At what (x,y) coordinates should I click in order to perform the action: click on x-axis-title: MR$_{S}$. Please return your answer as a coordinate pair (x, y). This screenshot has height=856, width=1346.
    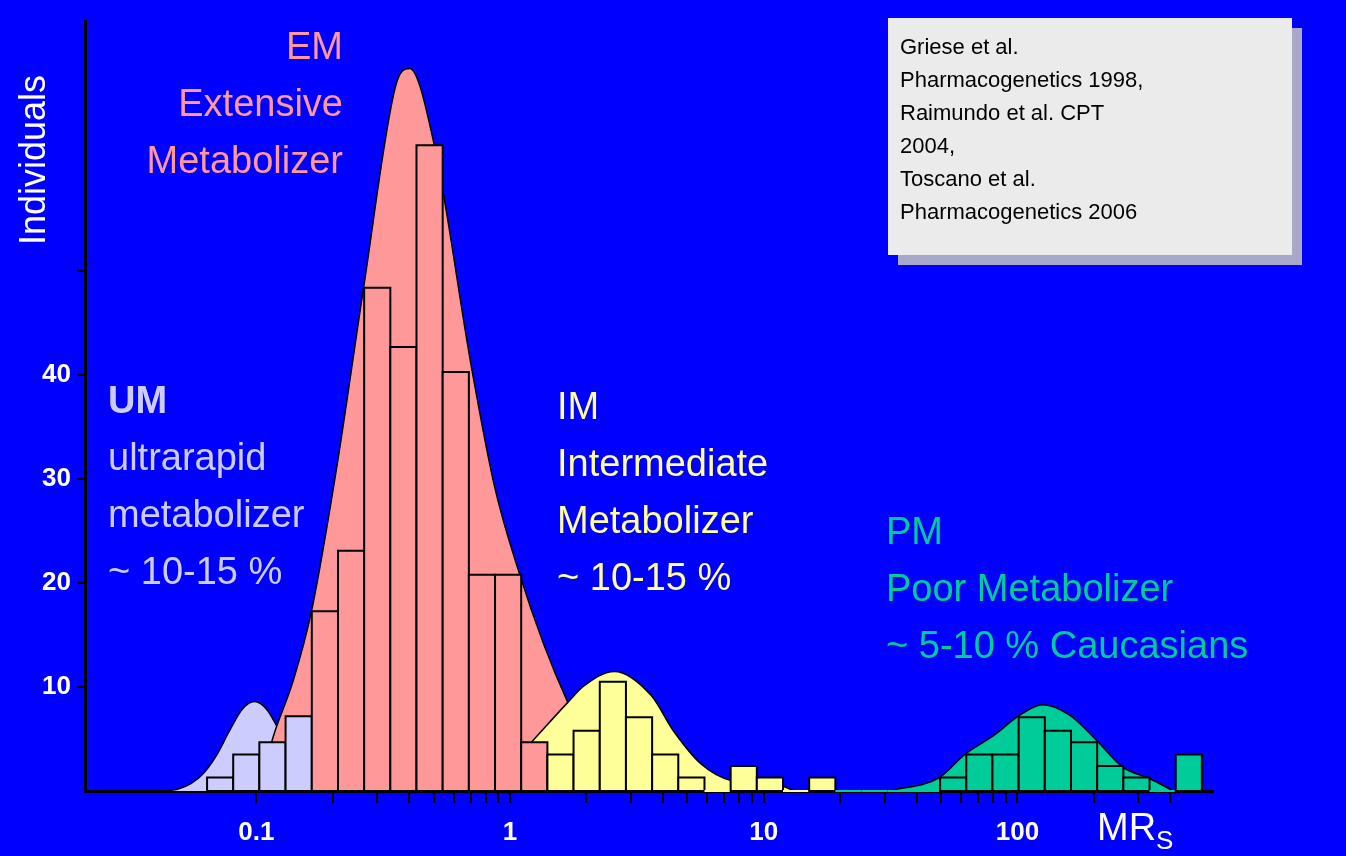
    Looking at the image, I should click on (1135, 831).